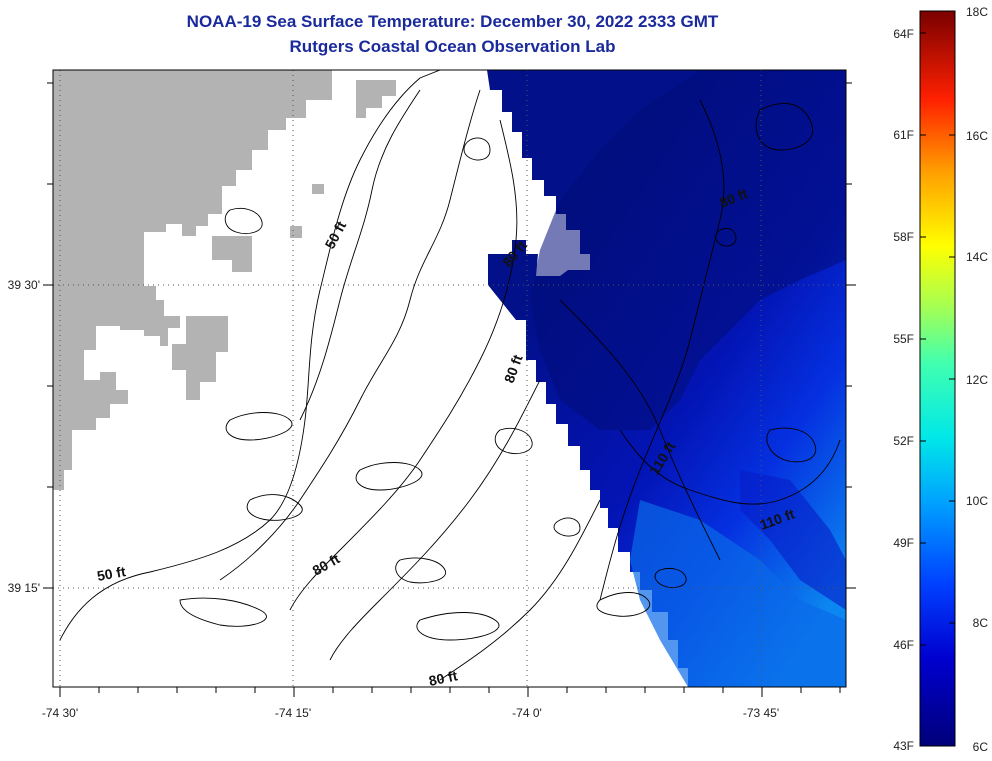 The width and height of the screenshot is (992, 761). I want to click on colorbar-label-f: 52F, so click(903, 441).